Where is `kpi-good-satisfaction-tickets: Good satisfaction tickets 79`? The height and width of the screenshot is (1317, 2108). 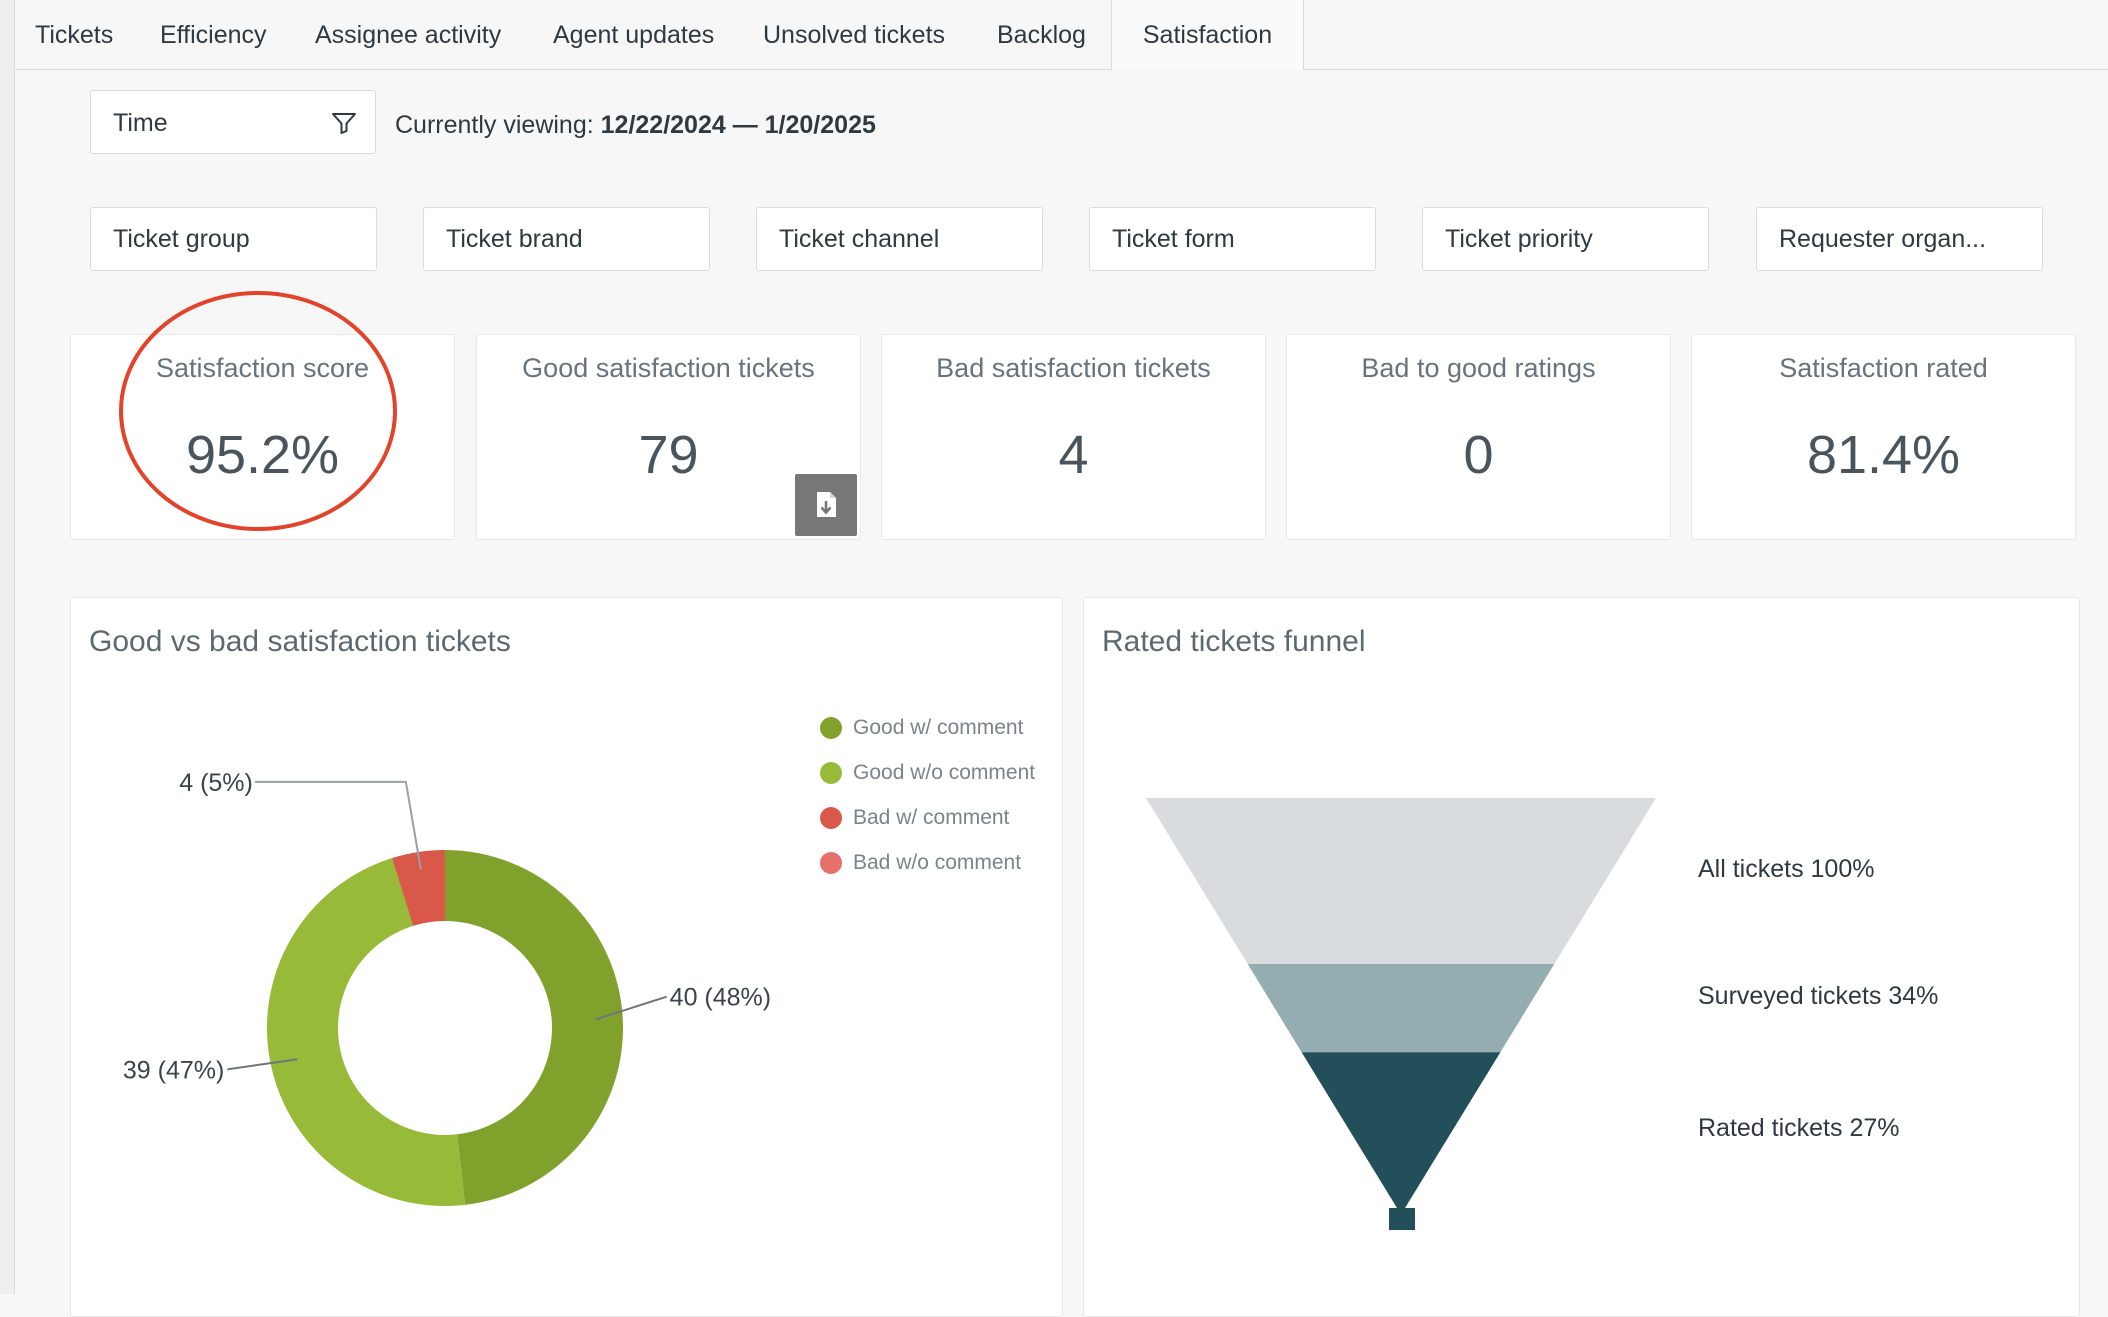
kpi-good-satisfaction-tickets: Good satisfaction tickets 79 is located at coordinates (668, 437).